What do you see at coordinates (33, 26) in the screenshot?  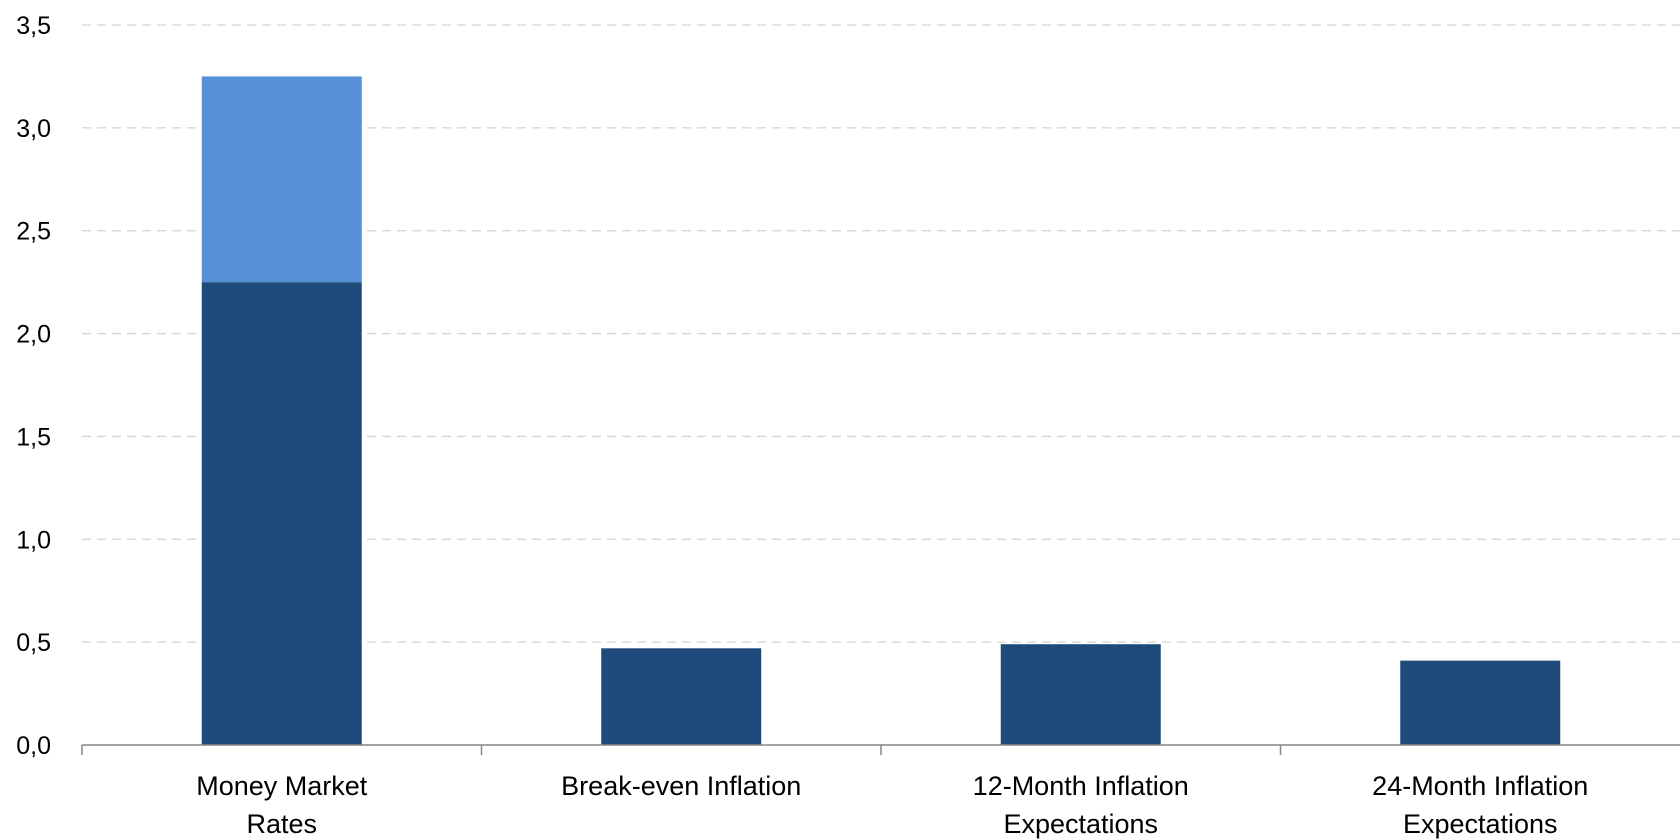 I see `y-tick-label: 3,5` at bounding box center [33, 26].